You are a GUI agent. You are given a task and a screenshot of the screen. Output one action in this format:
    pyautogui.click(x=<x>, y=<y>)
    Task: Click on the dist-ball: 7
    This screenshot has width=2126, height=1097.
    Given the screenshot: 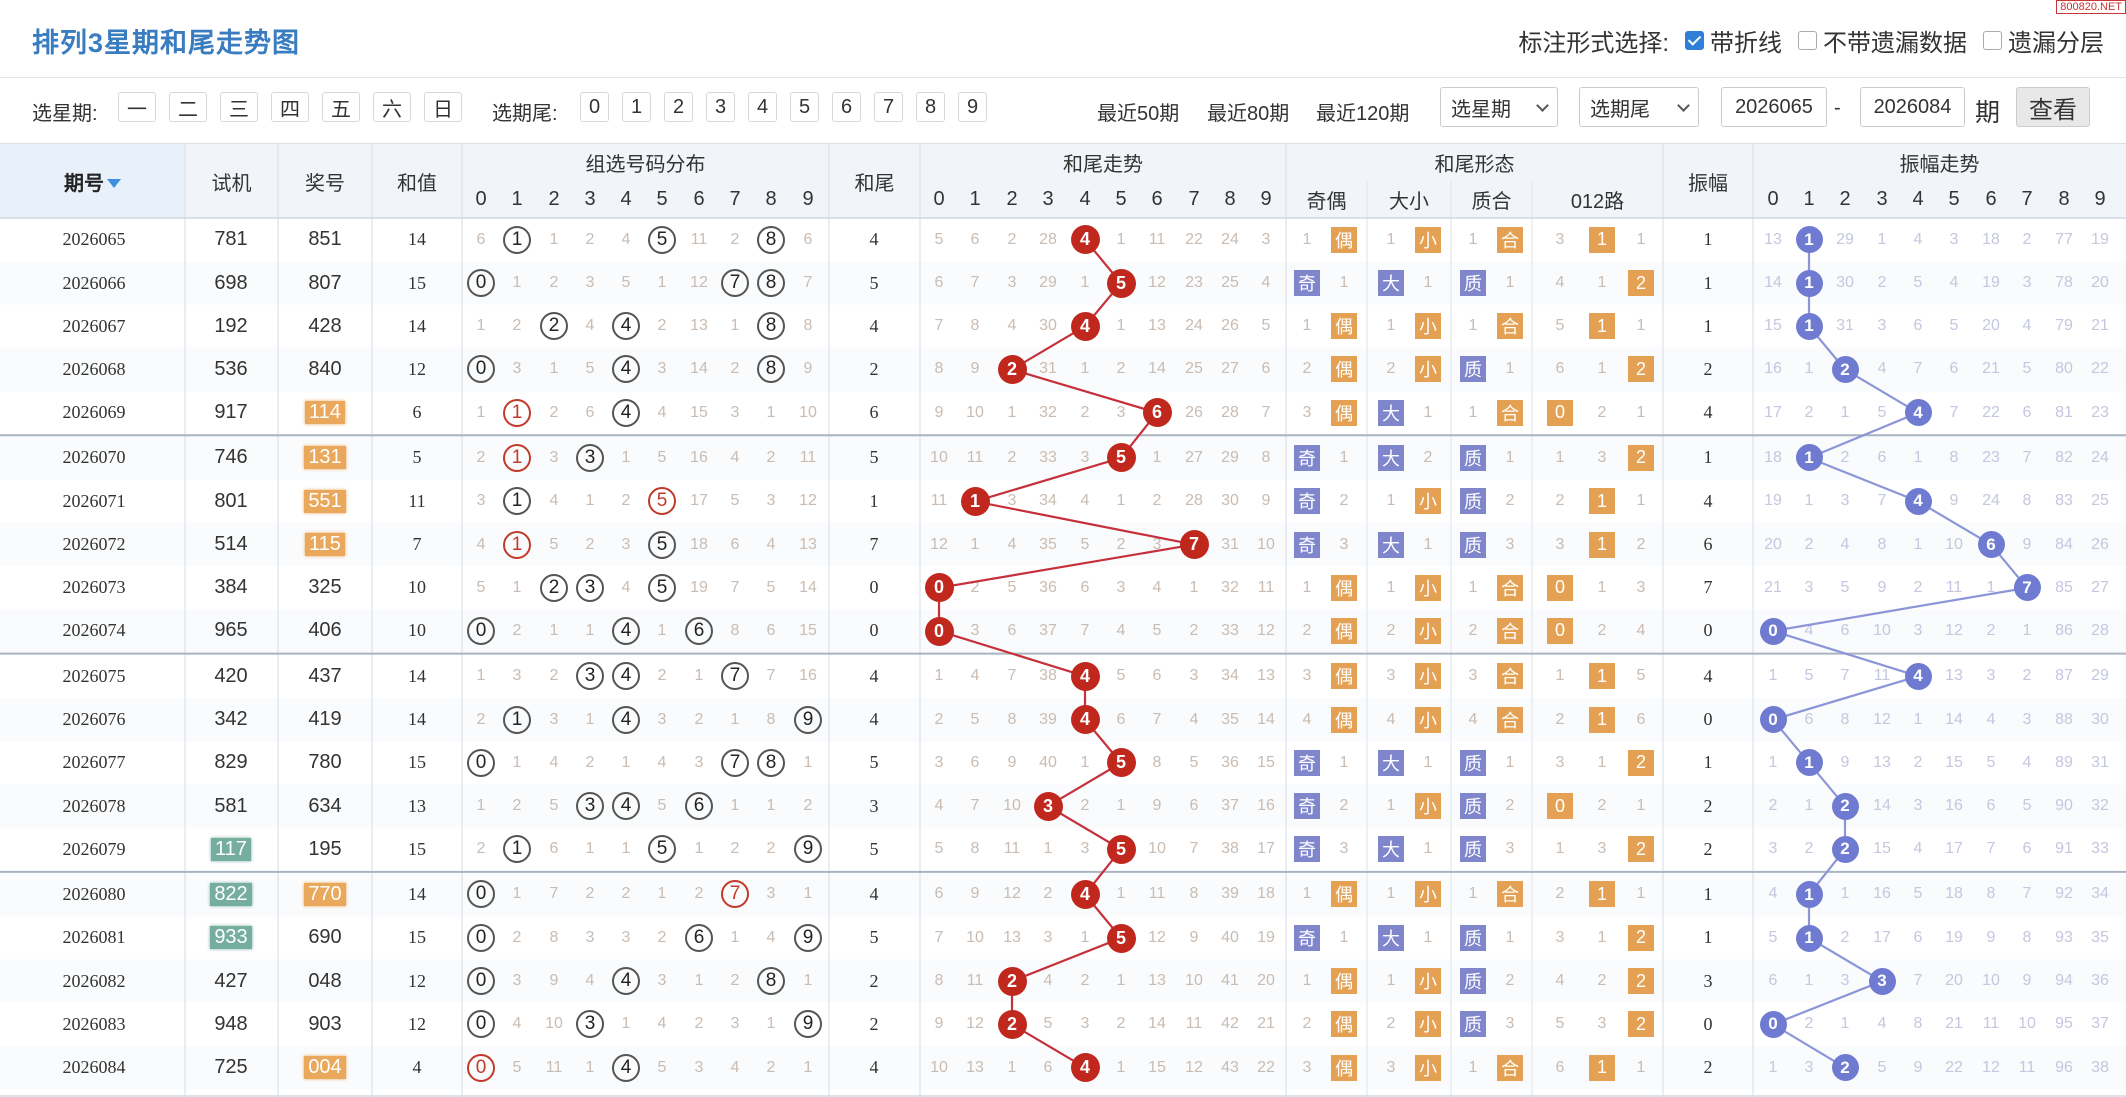 What is the action you would take?
    pyautogui.click(x=735, y=894)
    